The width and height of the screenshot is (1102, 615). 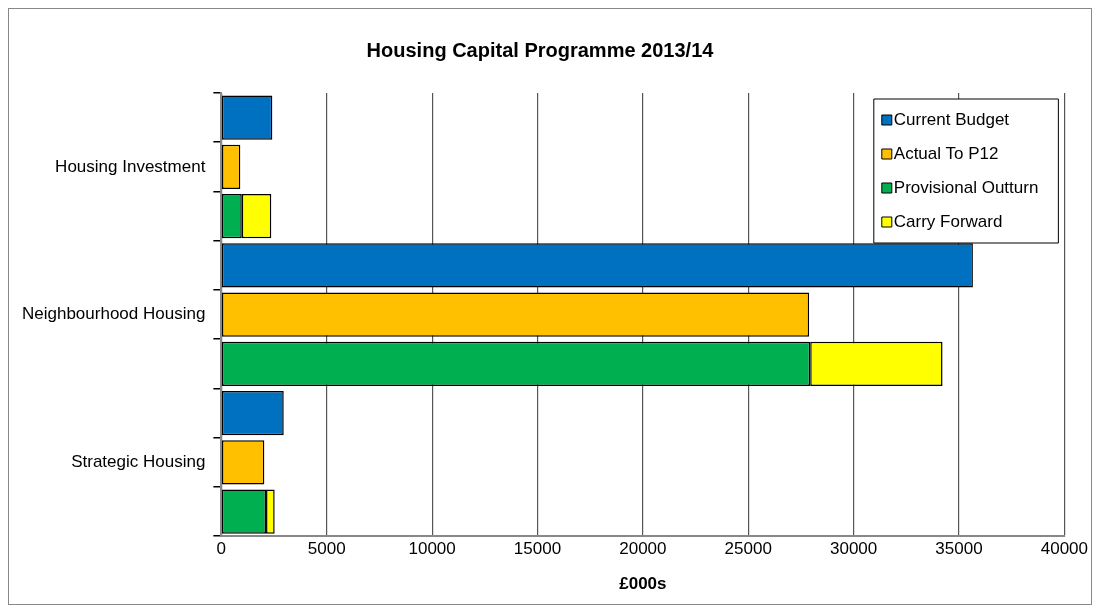 What do you see at coordinates (432, 549) in the screenshot?
I see `x-tick-label: 10000` at bounding box center [432, 549].